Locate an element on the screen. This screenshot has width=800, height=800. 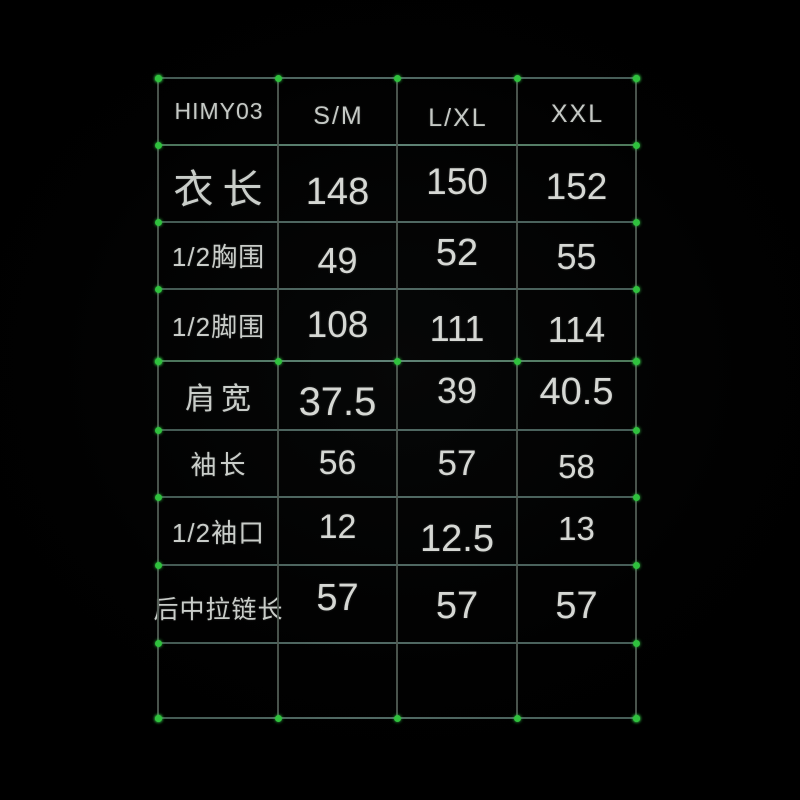
model-code-text: HIMY03 is located at coordinates (219, 111).